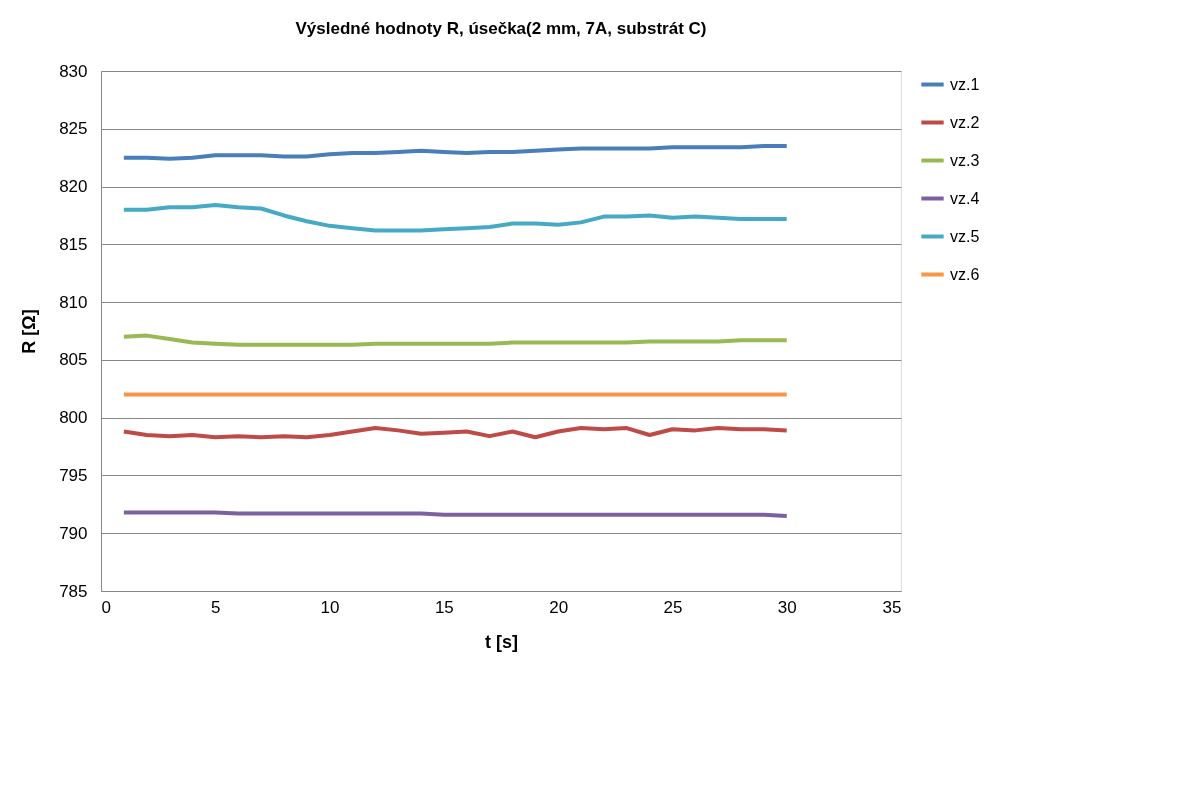 This screenshot has height=799, width=1202. What do you see at coordinates (787, 607) in the screenshot?
I see `x-tick-label: 30` at bounding box center [787, 607].